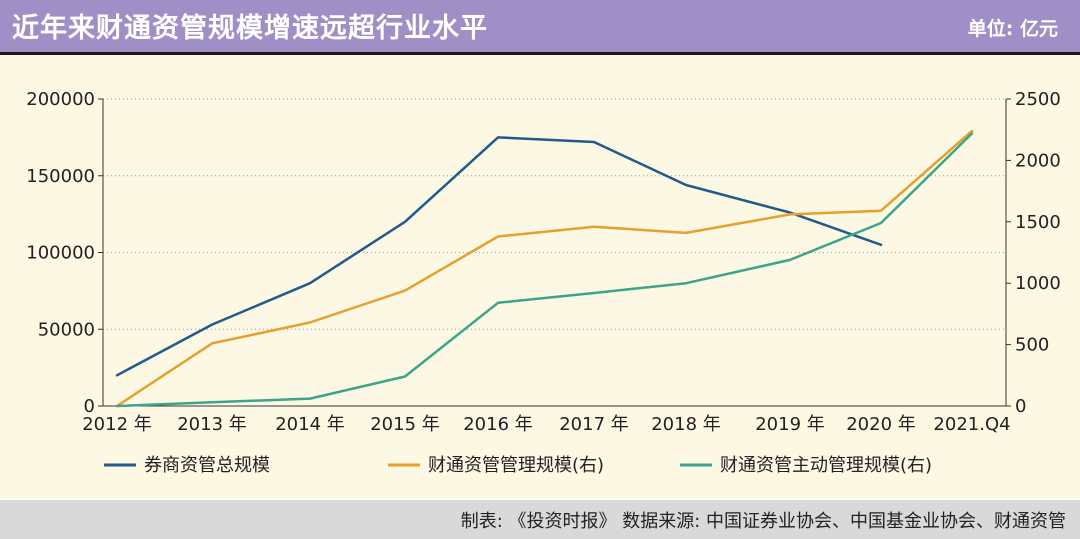 The image size is (1080, 539). What do you see at coordinates (763, 521) in the screenshot?
I see `source-note: 制表: 《投资时报》 数据来源: 中国证券业协会、中国基金业协会、财通资管` at bounding box center [763, 521].